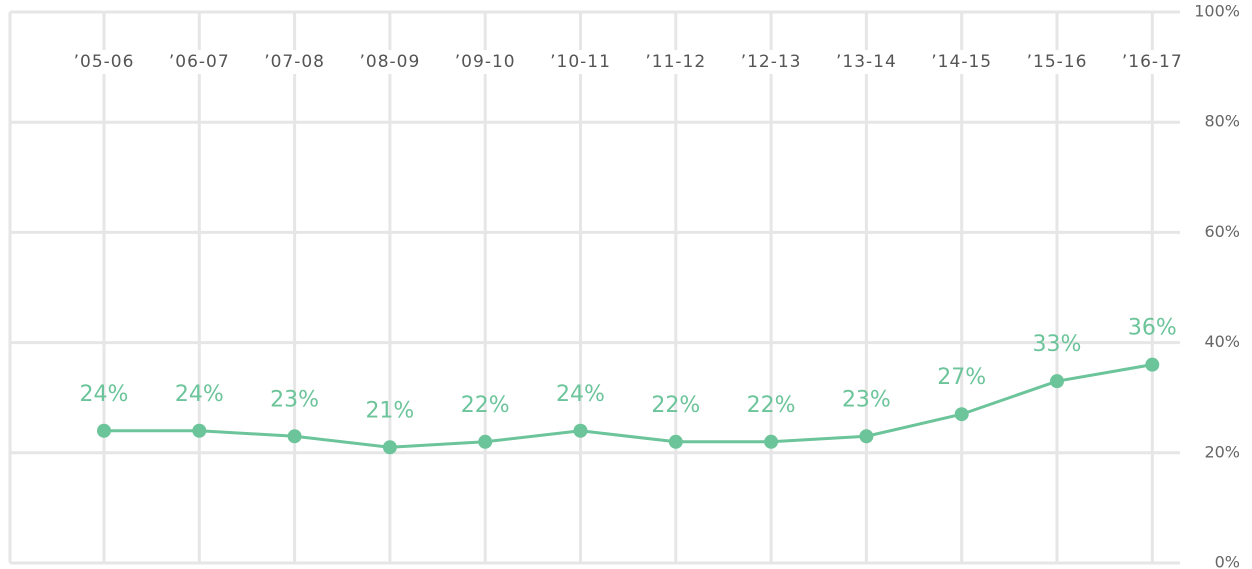  I want to click on x-tick-label: ’07-08, so click(294, 62).